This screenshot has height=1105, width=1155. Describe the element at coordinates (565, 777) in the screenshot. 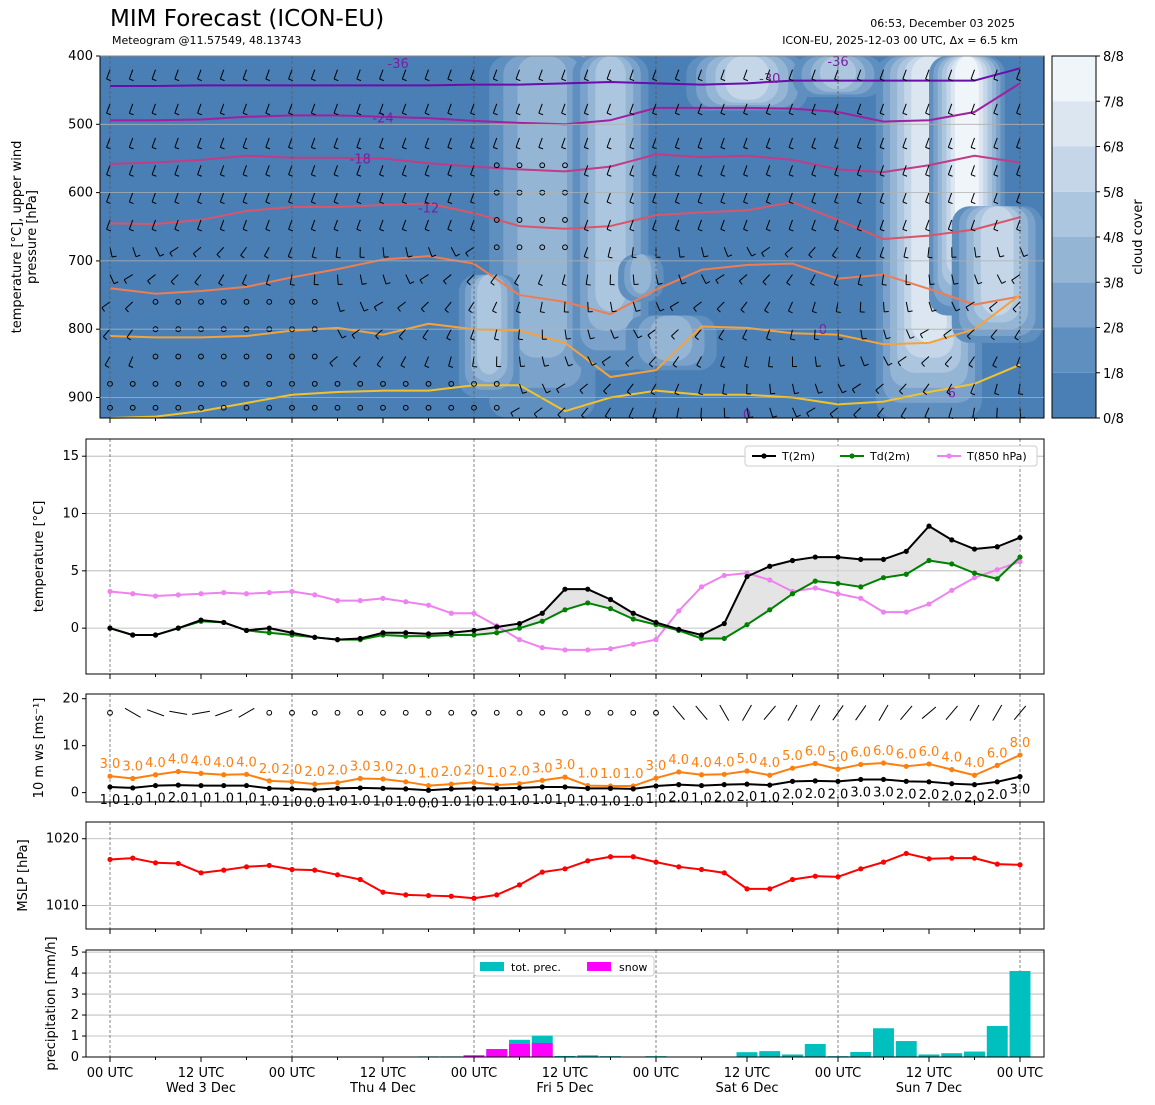

I see `gust-point` at that location.